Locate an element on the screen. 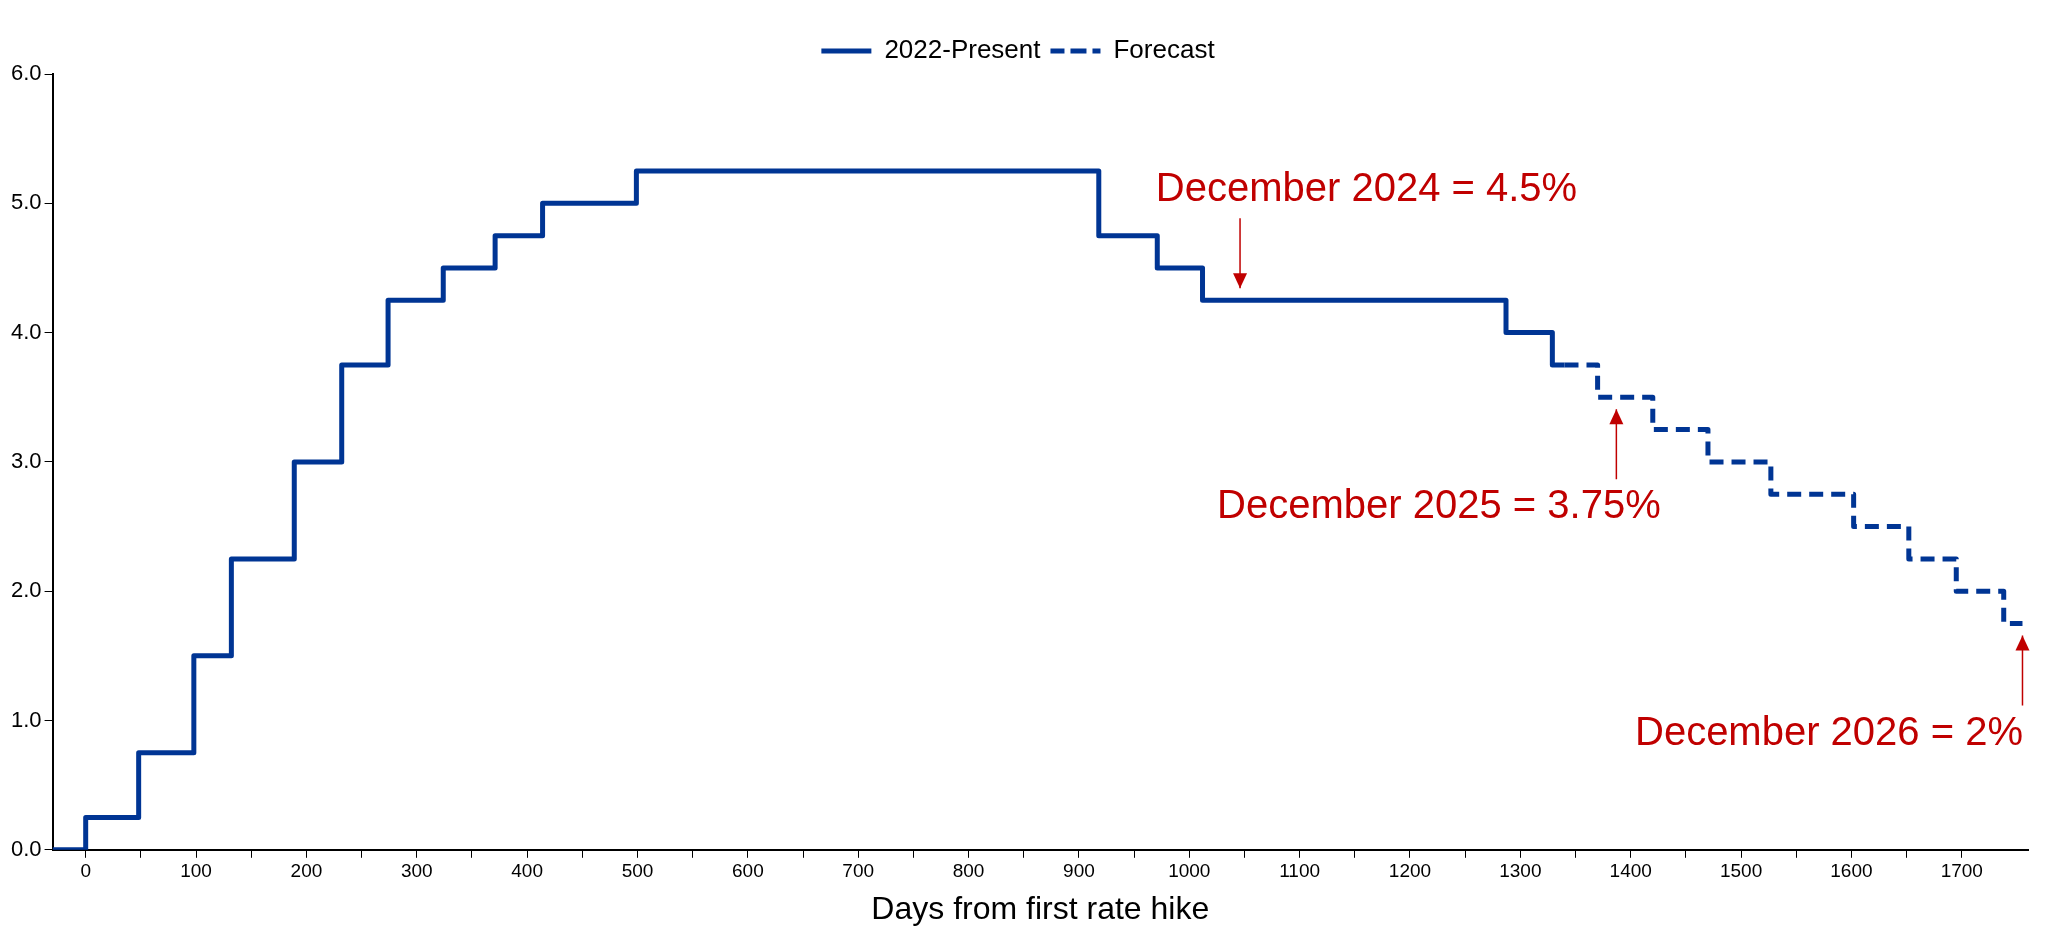 The image size is (2061, 946). x-tick-label: 600 is located at coordinates (747, 871).